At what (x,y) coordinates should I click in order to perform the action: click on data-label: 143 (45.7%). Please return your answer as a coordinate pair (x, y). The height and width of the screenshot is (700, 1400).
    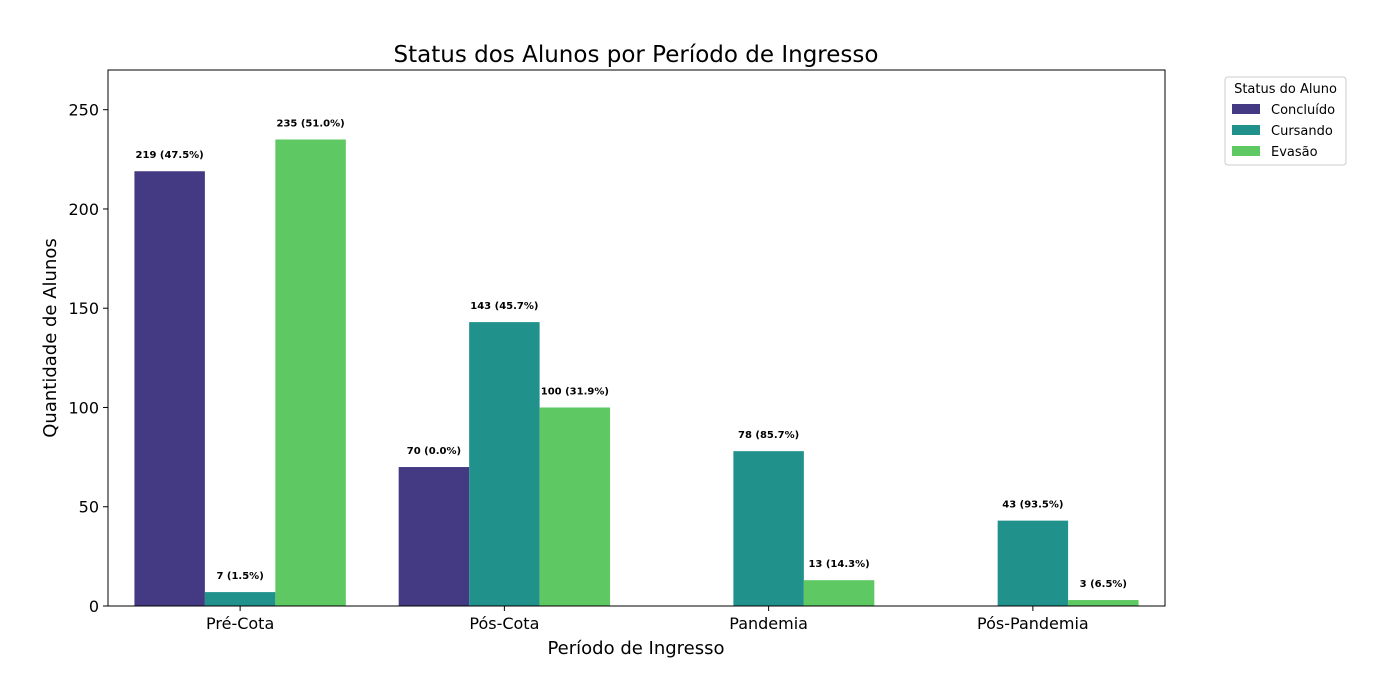
    Looking at the image, I should click on (504, 306).